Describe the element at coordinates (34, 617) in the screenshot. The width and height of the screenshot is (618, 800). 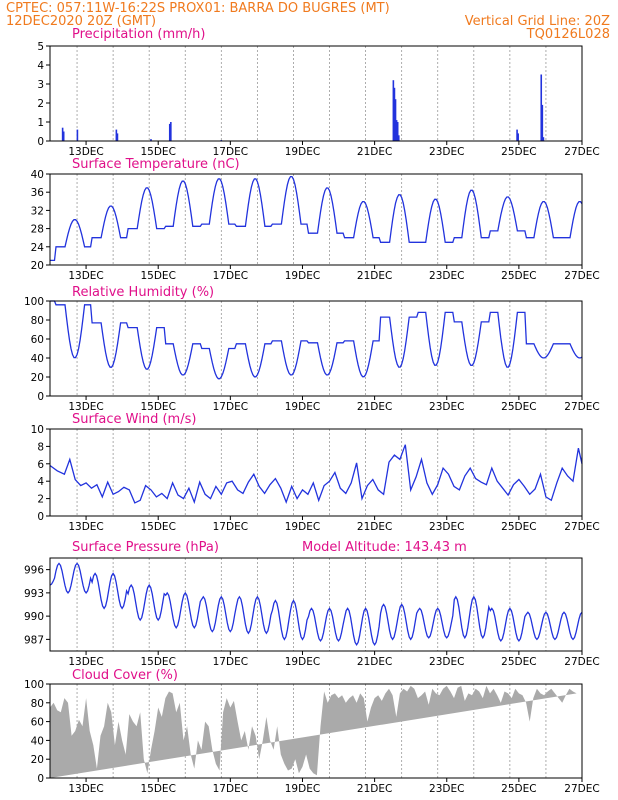
I see `y-tick-label: 990` at that location.